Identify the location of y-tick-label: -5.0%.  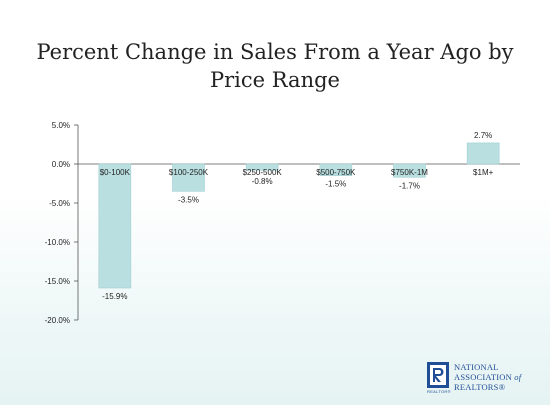
(59, 203).